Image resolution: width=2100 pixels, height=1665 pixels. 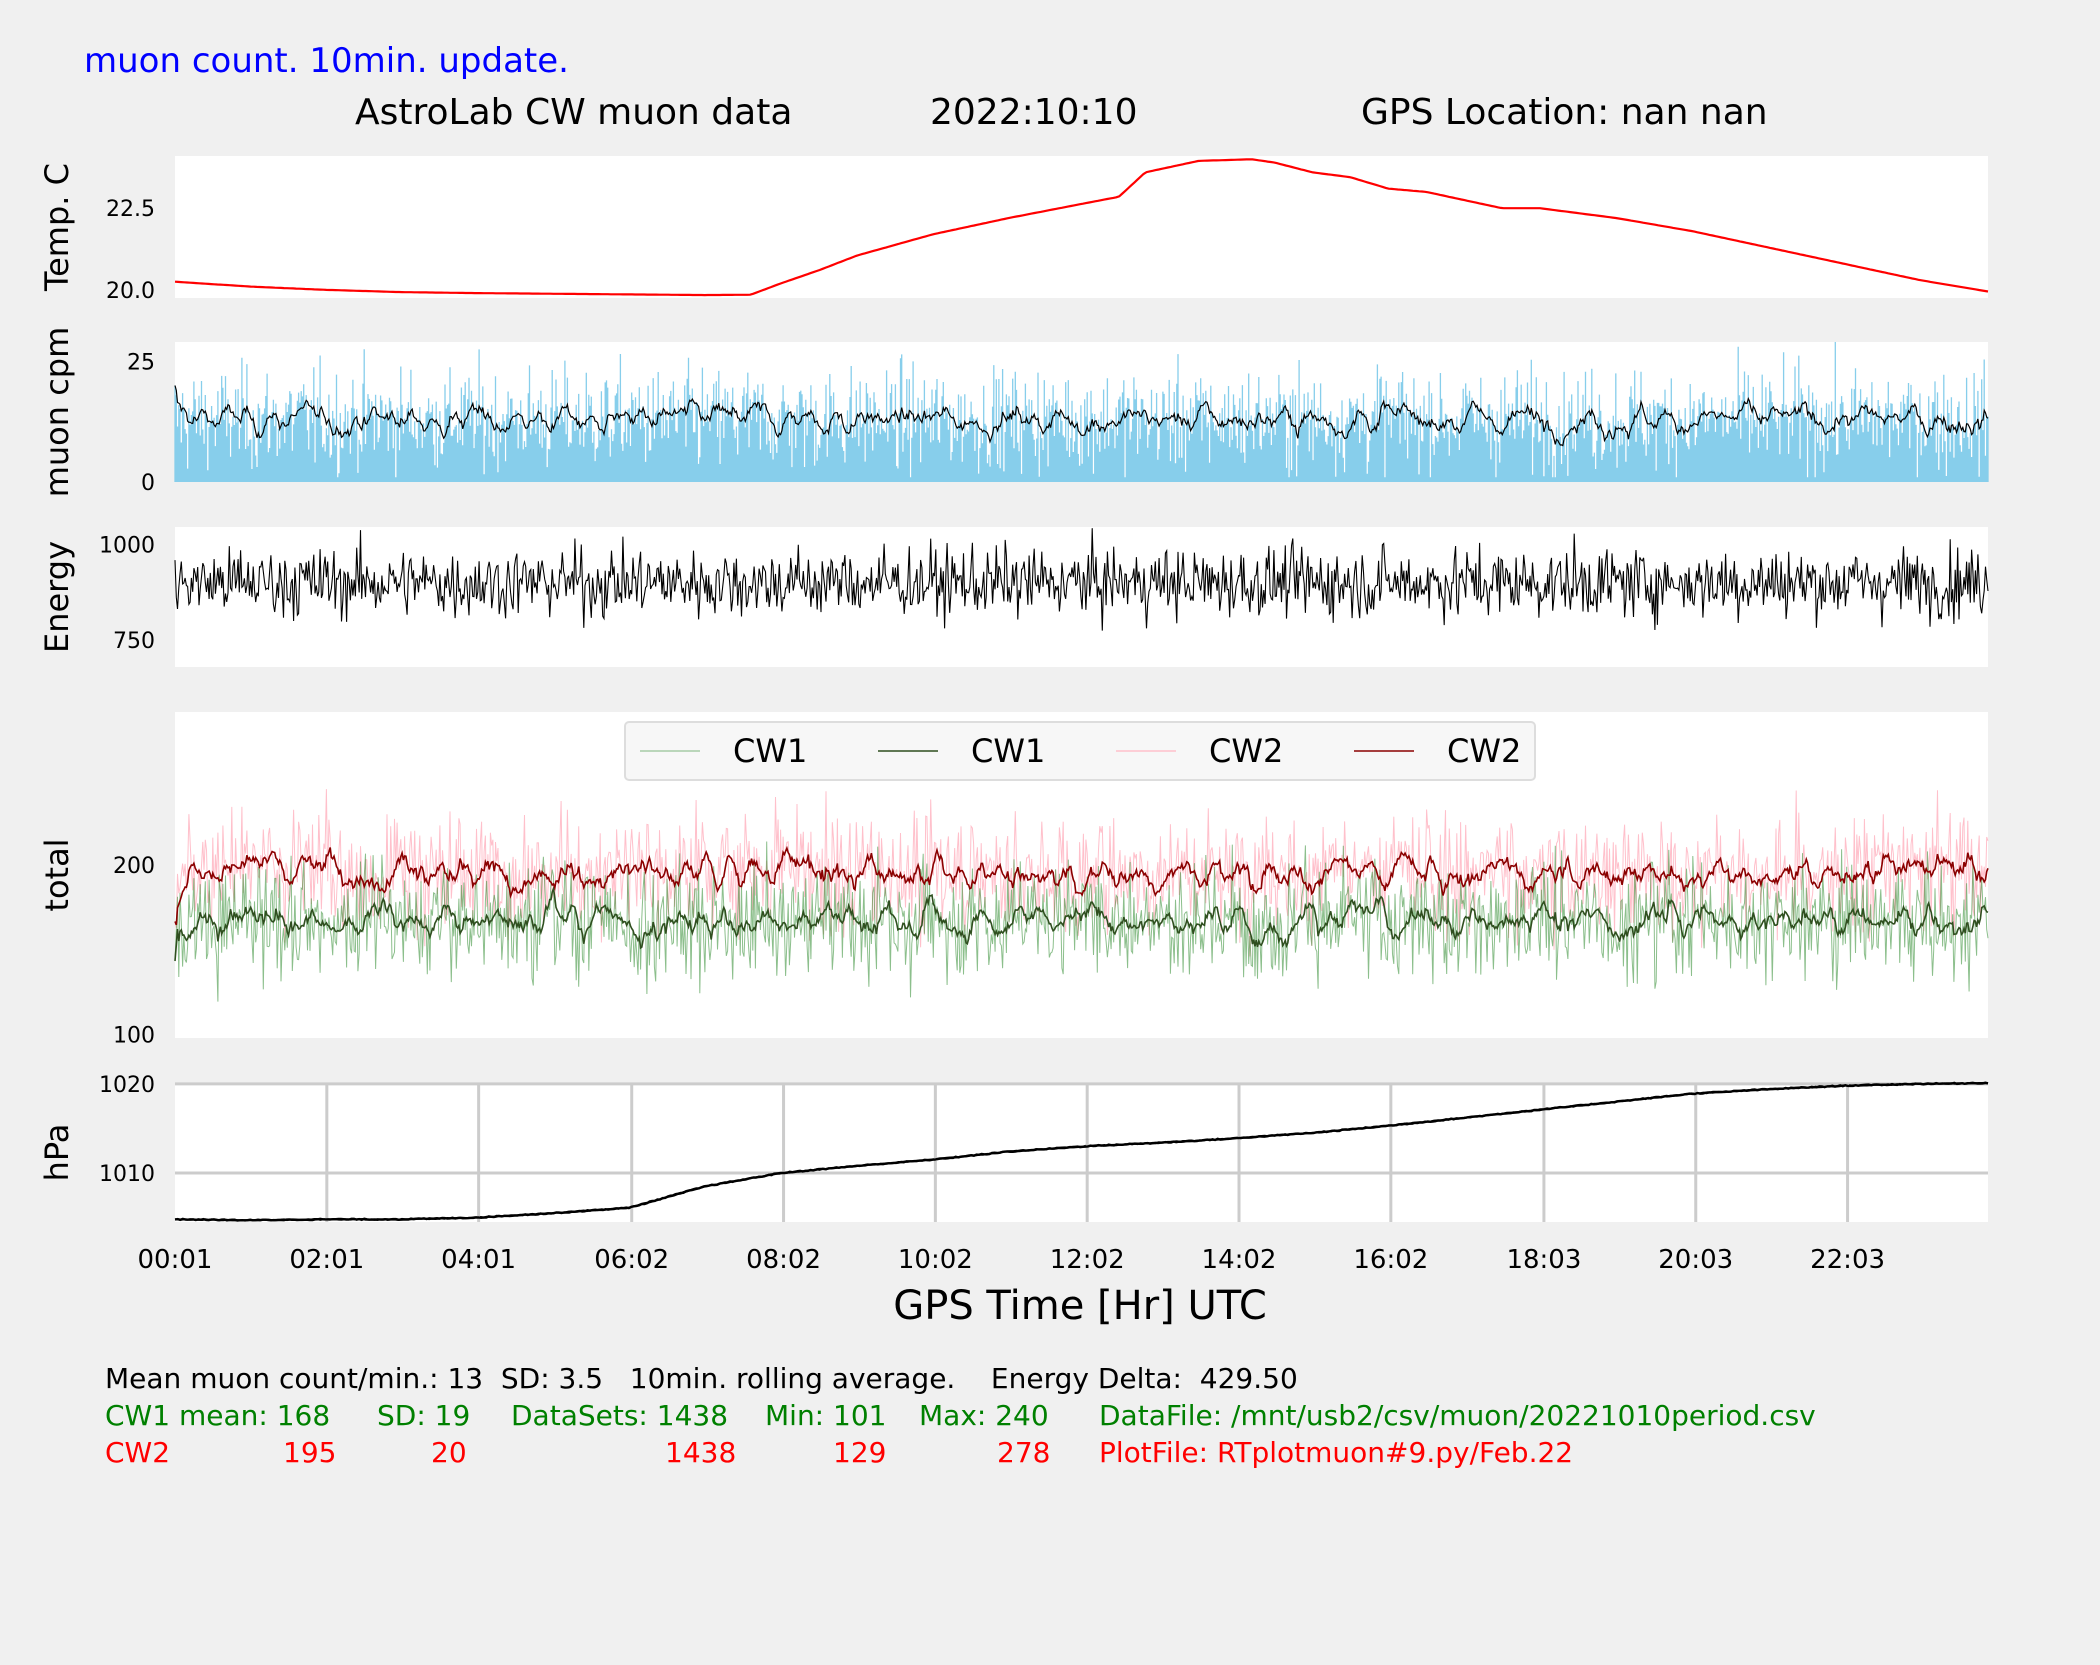 I want to click on x-tick-label: 18:03, so click(x=1543, y=1260).